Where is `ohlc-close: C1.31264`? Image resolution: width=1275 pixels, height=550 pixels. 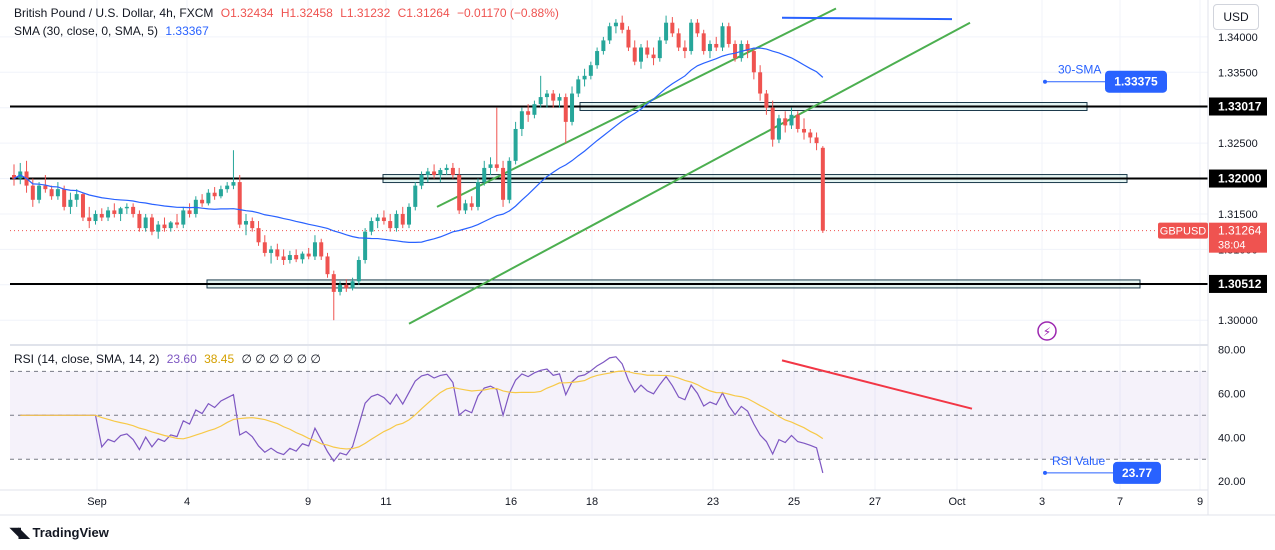
ohlc-close: C1.31264 is located at coordinates (423, 13).